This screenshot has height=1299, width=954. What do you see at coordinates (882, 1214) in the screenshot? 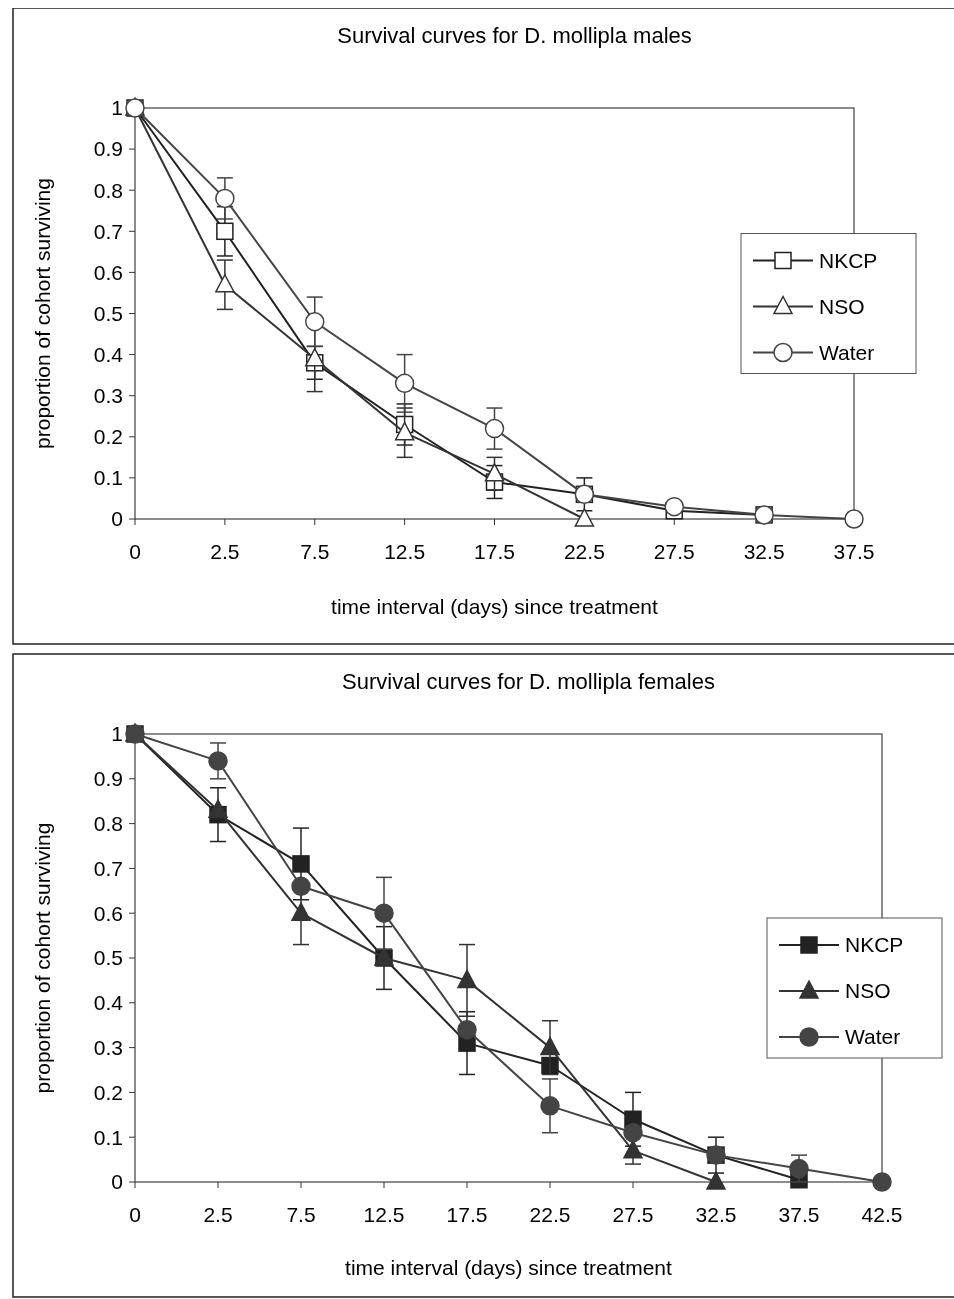
I see `x-tick-label: 42.5` at bounding box center [882, 1214].